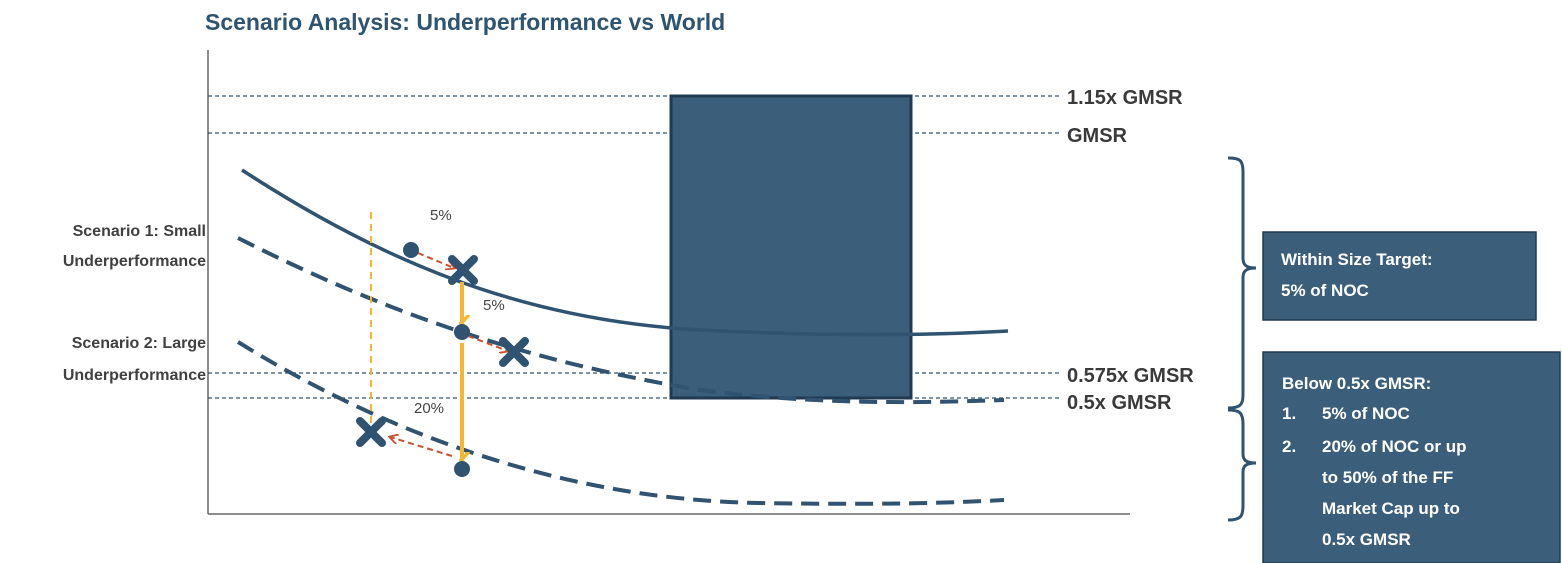 Image resolution: width=1562 pixels, height=563 pixels. I want to click on below-target-item-2-num: 2., so click(1289, 446).